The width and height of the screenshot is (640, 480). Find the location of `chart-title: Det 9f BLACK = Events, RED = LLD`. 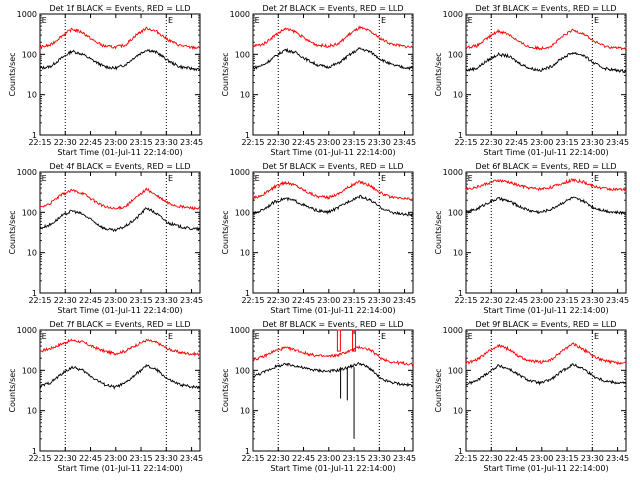

chart-title: Det 9f BLACK = Events, RED = LLD is located at coordinates (545, 324).